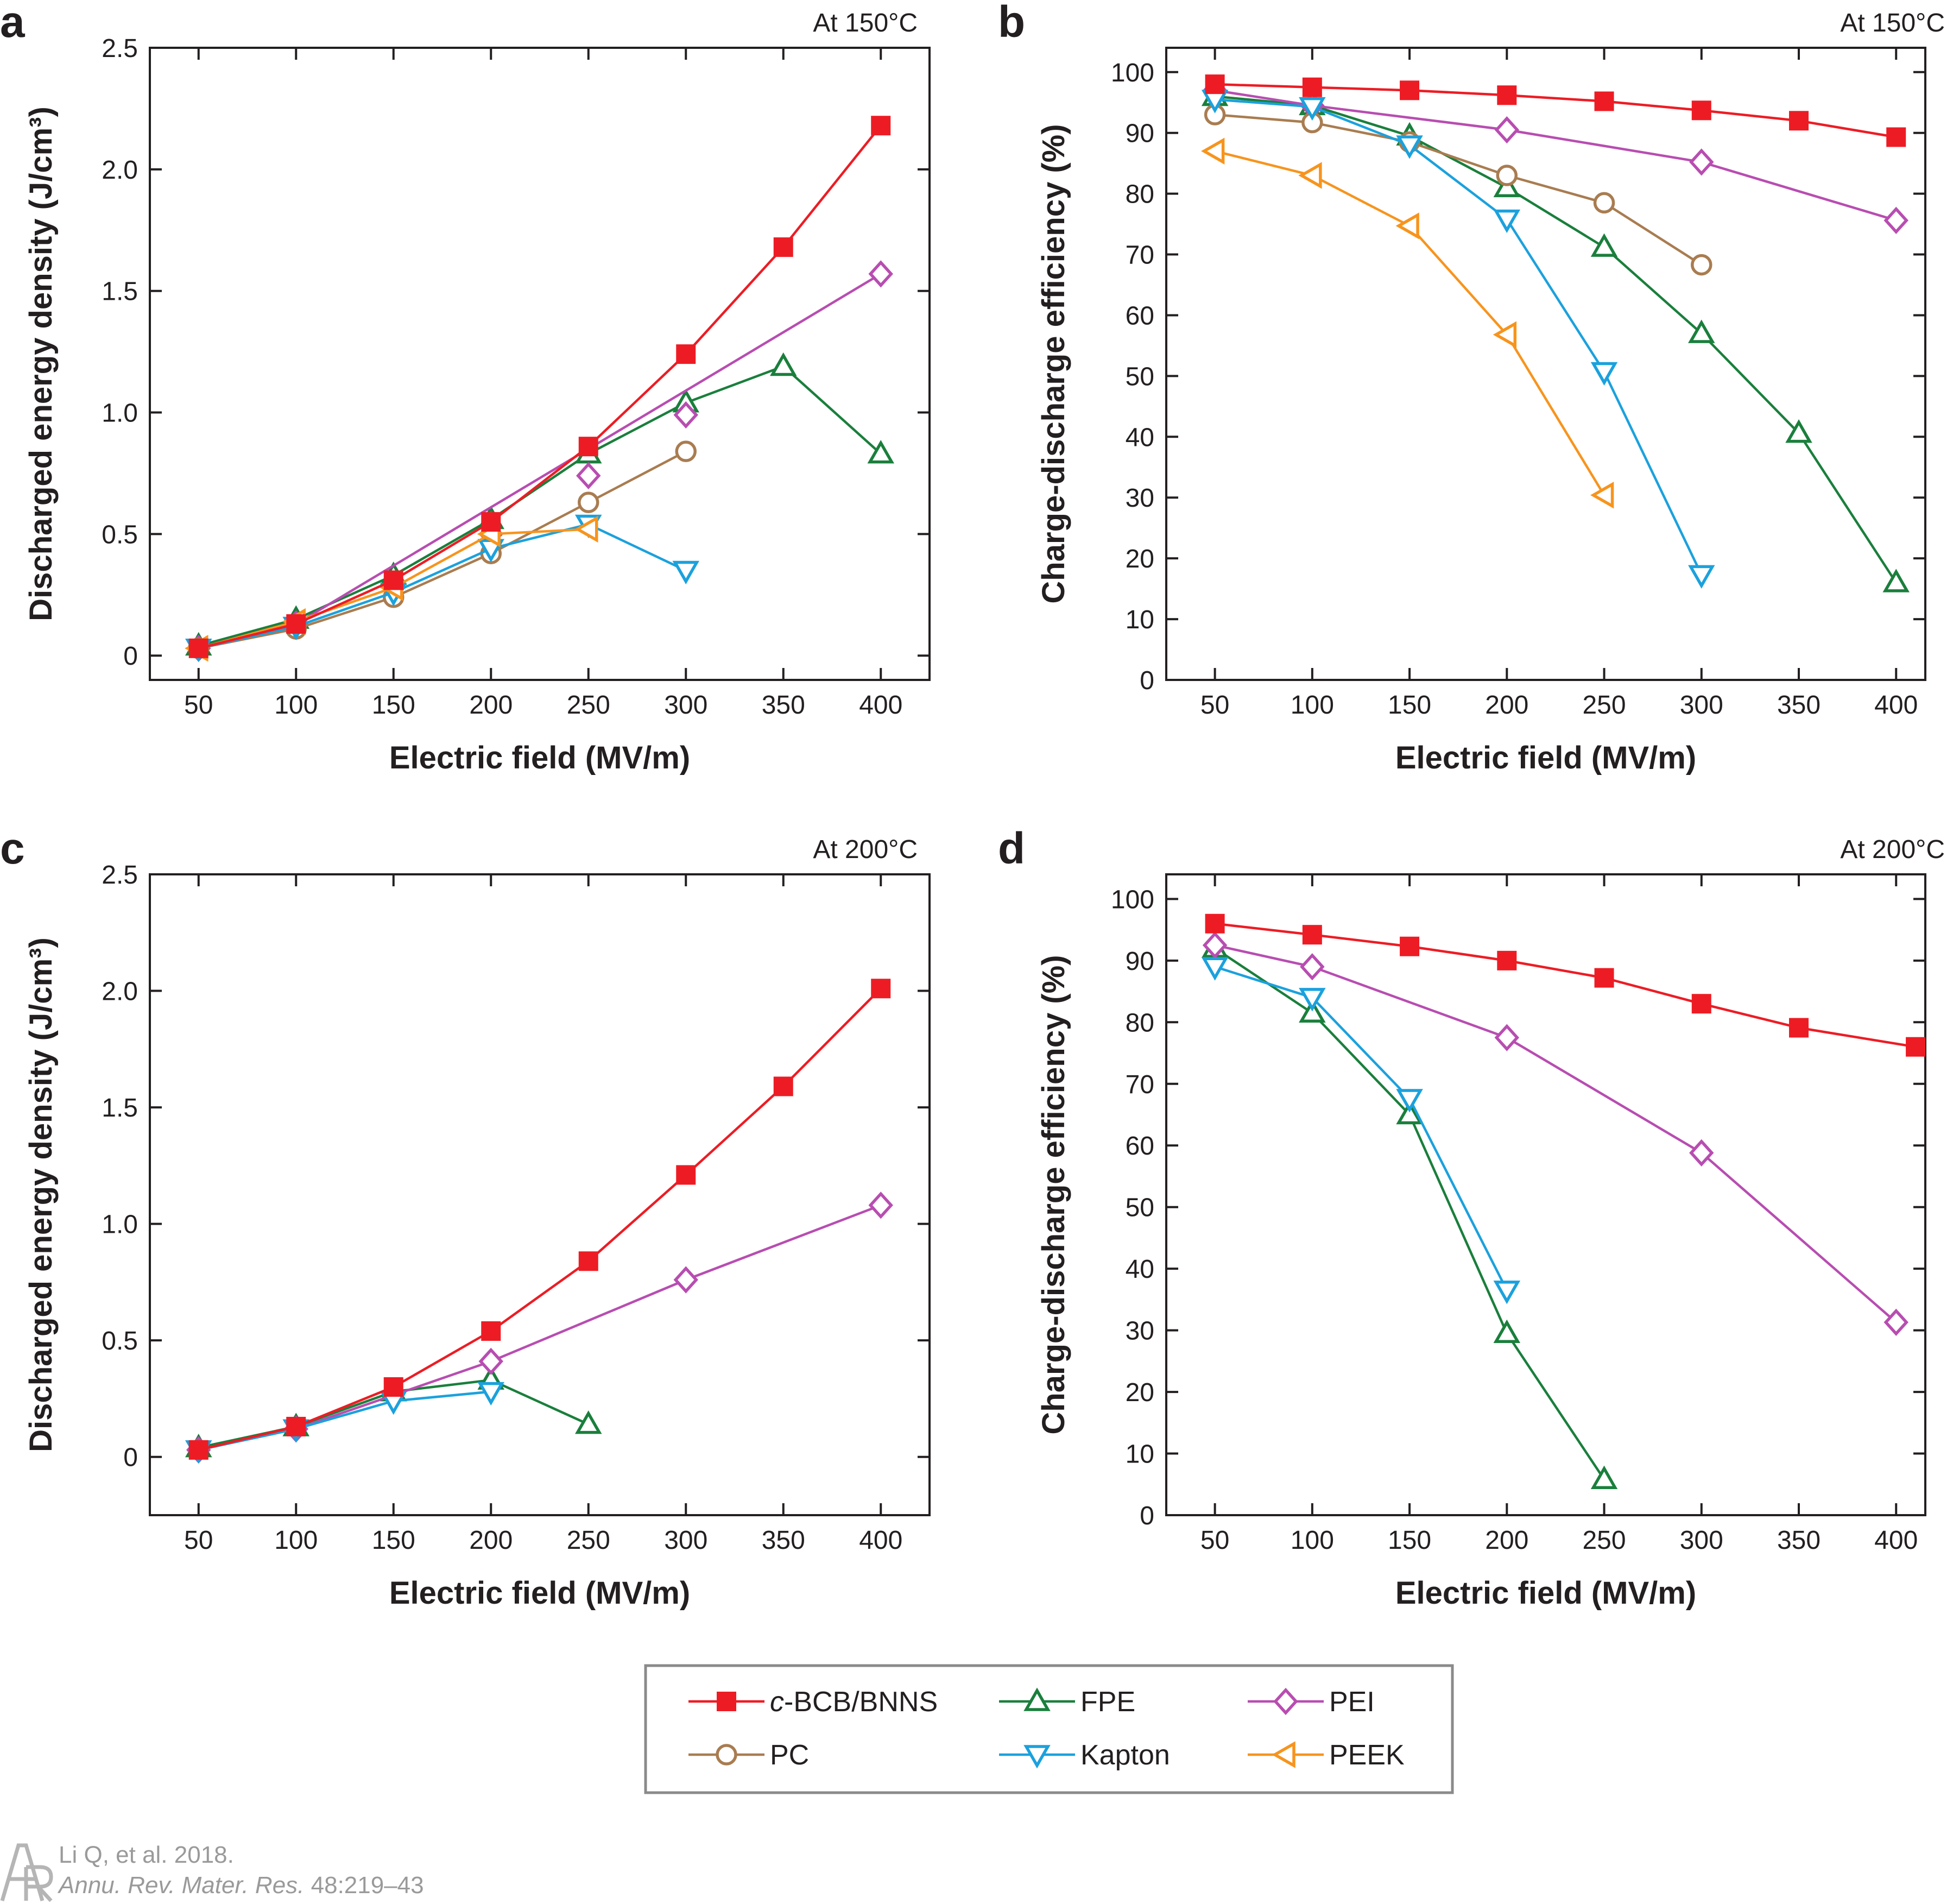  What do you see at coordinates (777, 1702) in the screenshot?
I see `legend-label-prefix: c` at bounding box center [777, 1702].